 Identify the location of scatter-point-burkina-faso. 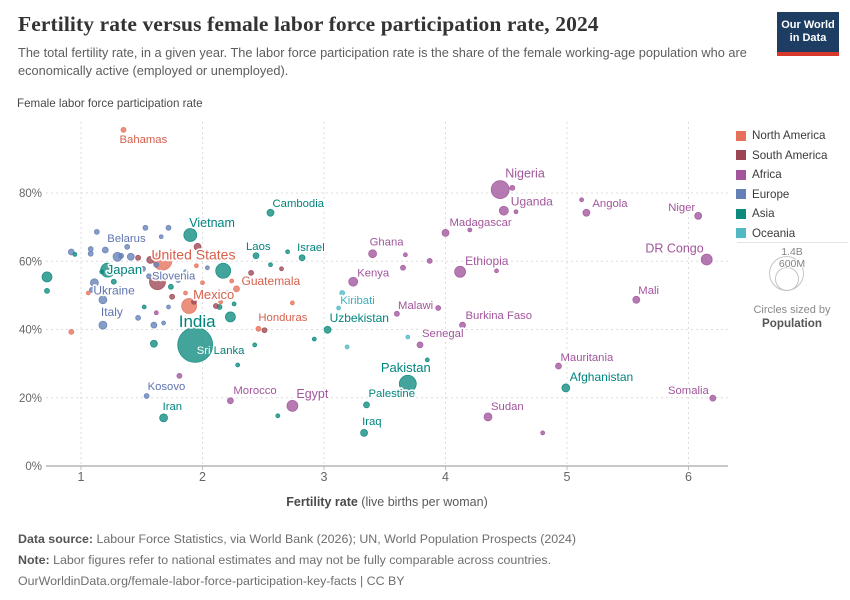
(462, 325).